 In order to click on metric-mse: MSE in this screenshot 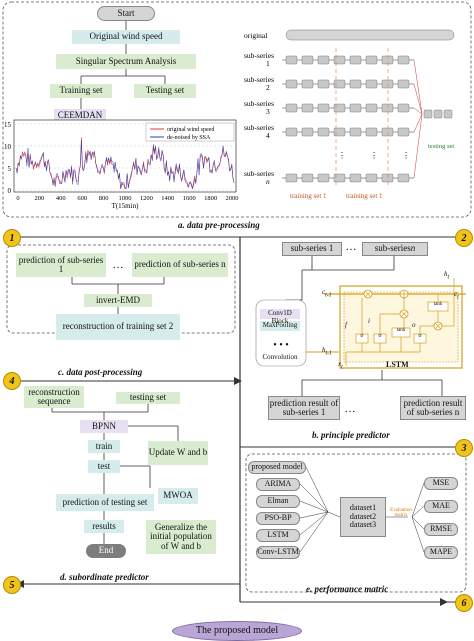, I will do `click(441, 483)`.